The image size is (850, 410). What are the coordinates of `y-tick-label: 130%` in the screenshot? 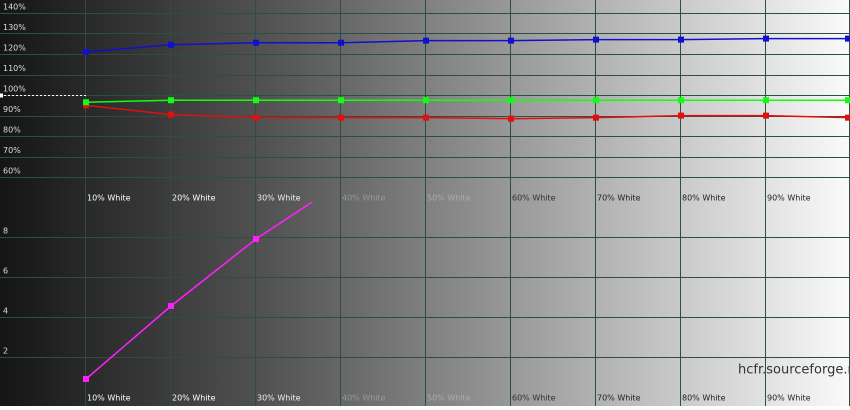 It's located at (14, 27).